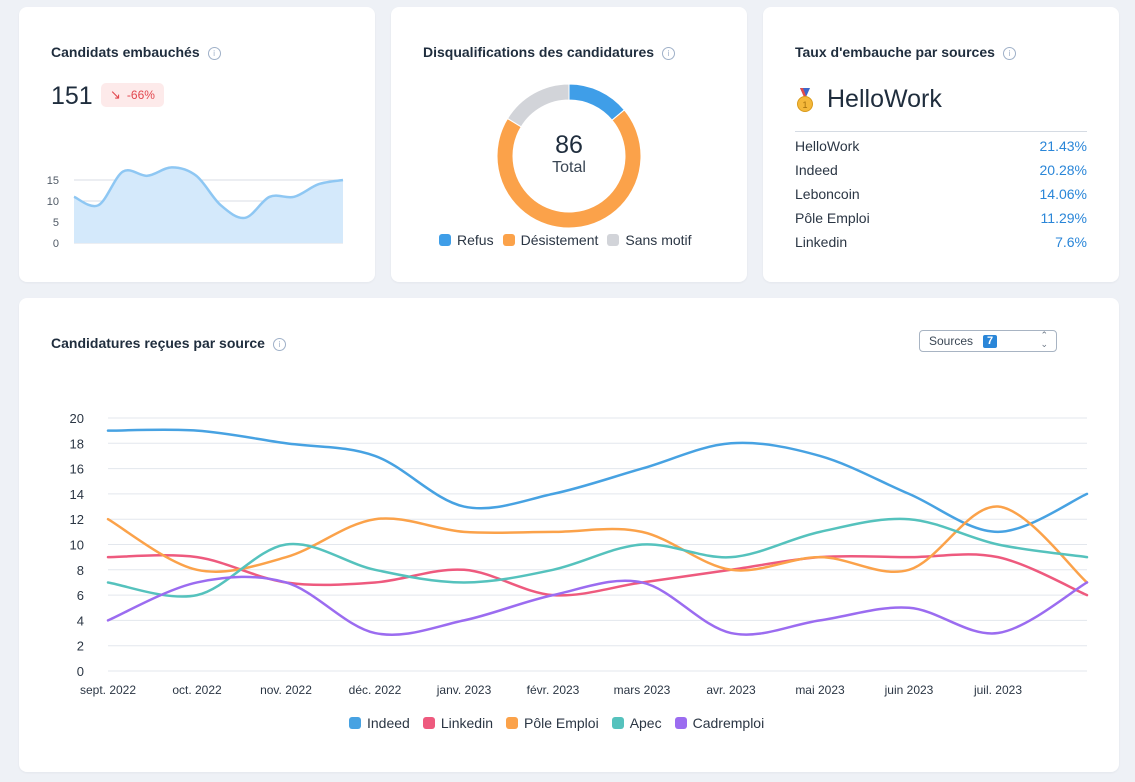 The height and width of the screenshot is (782, 1135). Describe the element at coordinates (136, 52) in the screenshot. I see `hired-title: Candidats embauchés i` at that location.